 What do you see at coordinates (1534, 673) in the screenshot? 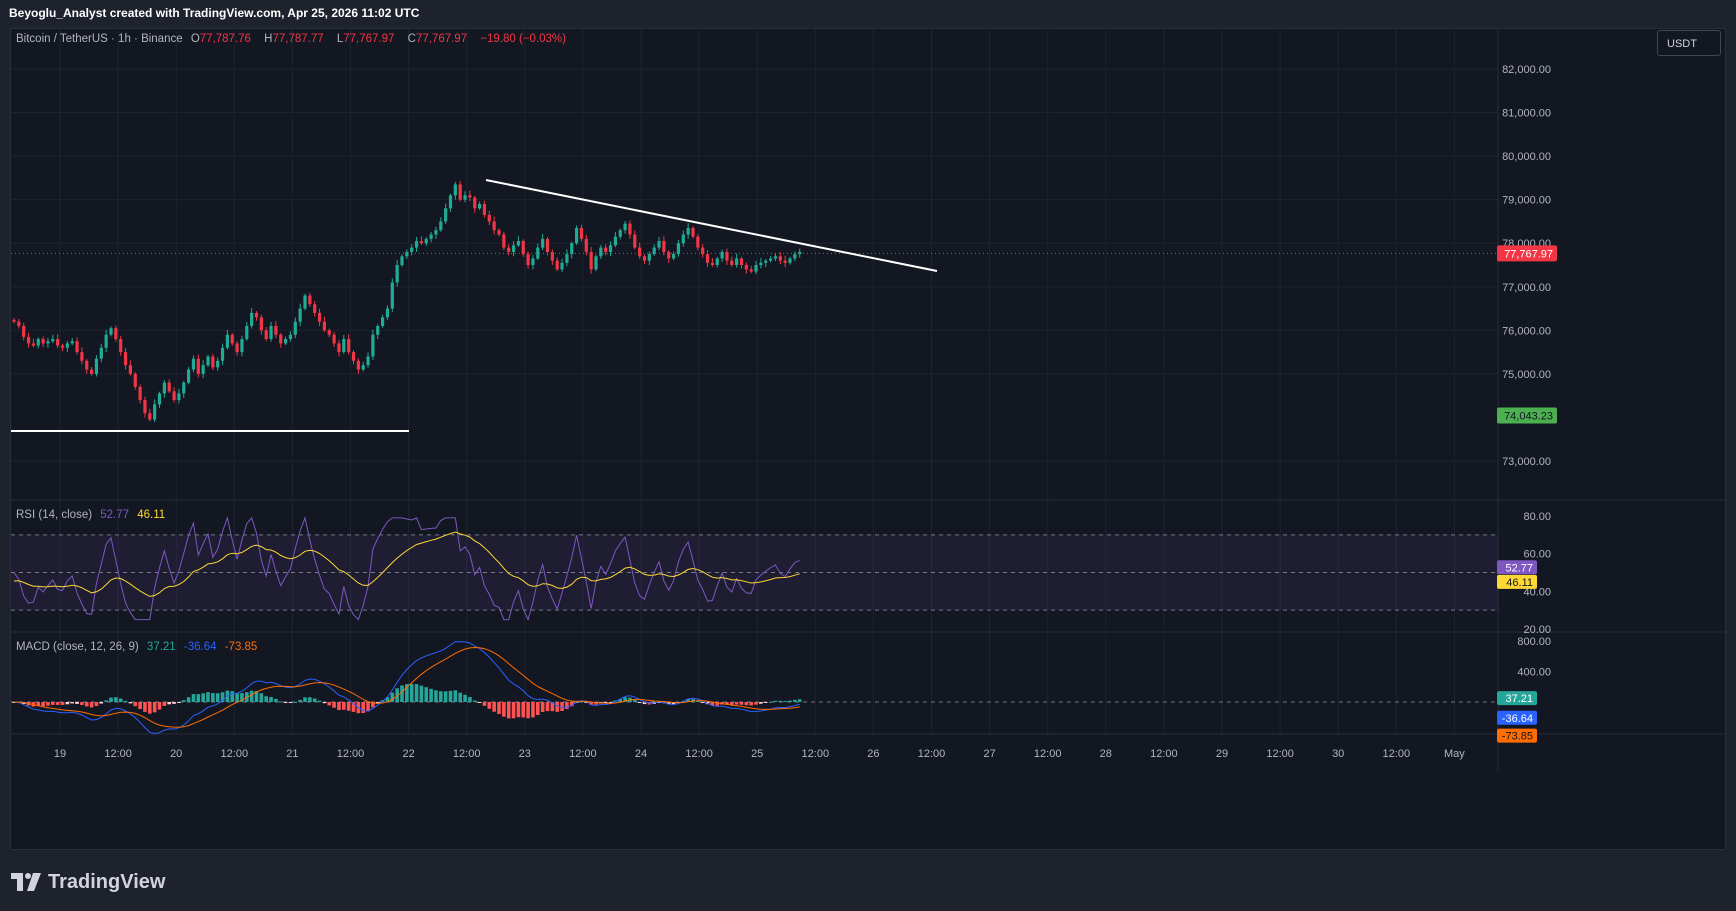
I see `macd-tick-label: 400.00` at bounding box center [1534, 673].